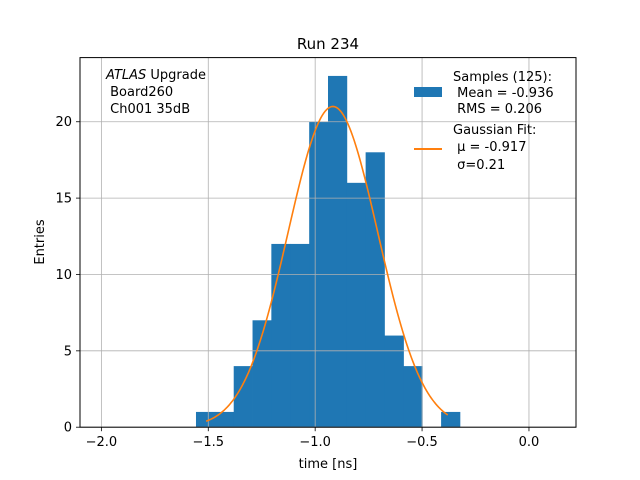 Image resolution: width=640 pixels, height=480 pixels. I want to click on annotation-upgrade: Upgrade, so click(176, 75).